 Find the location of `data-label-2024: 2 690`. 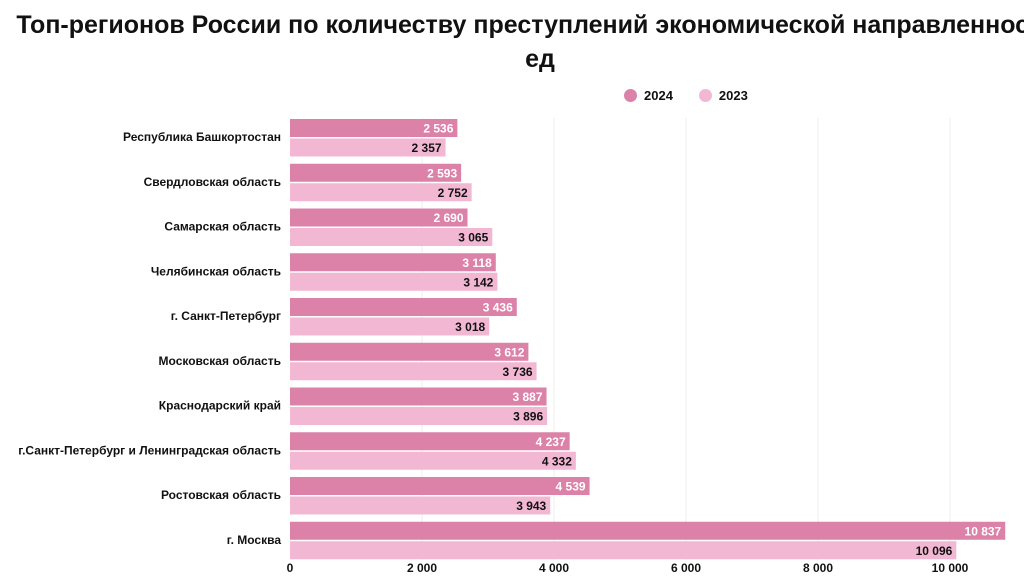

data-label-2024: 2 690 is located at coordinates (449, 218).